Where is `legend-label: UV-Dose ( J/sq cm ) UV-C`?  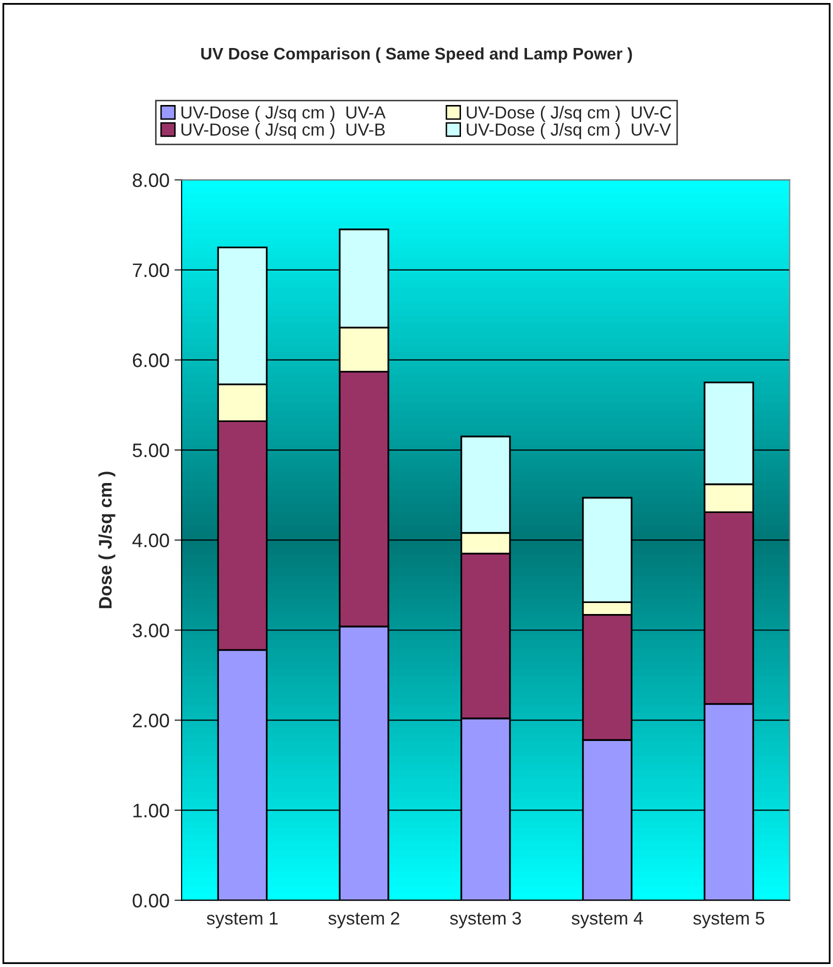 legend-label: UV-Dose ( J/sq cm ) UV-C is located at coordinates (569, 114).